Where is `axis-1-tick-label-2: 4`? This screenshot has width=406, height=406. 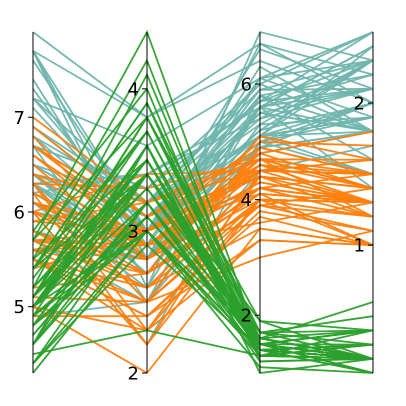 axis-1-tick-label-2: 4 is located at coordinates (133, 89).